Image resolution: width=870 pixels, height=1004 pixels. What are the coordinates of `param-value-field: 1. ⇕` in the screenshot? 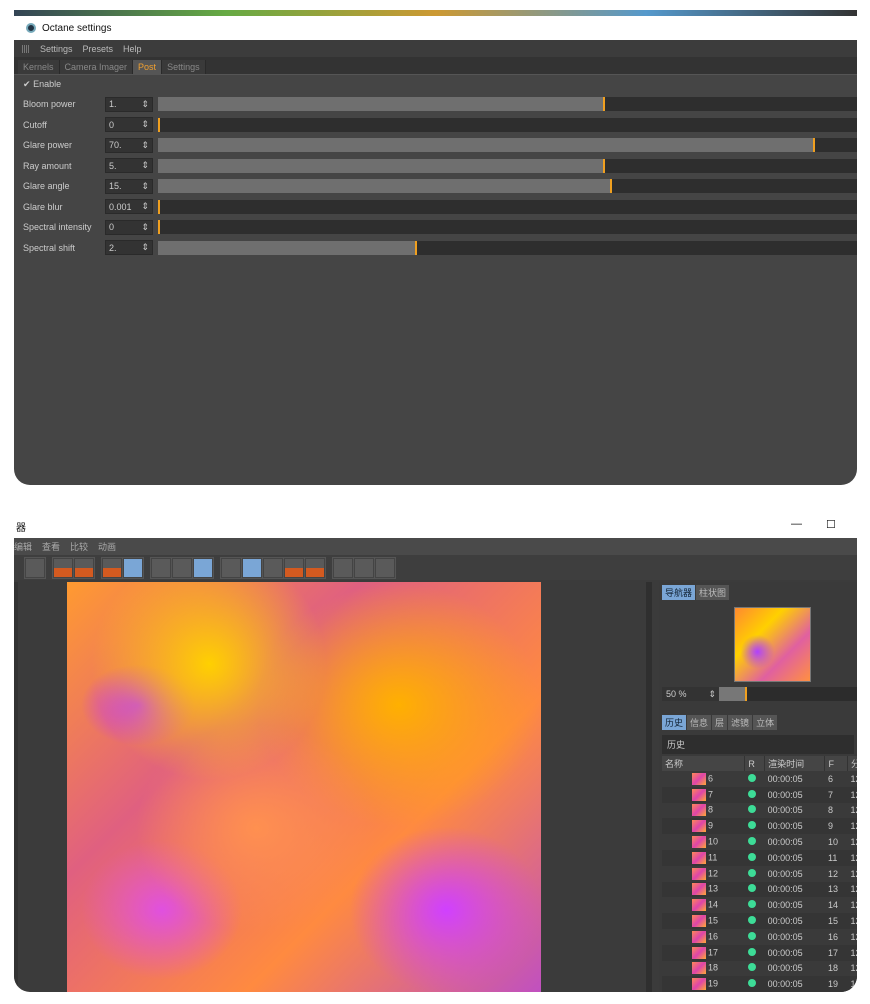 It's located at (129, 104).